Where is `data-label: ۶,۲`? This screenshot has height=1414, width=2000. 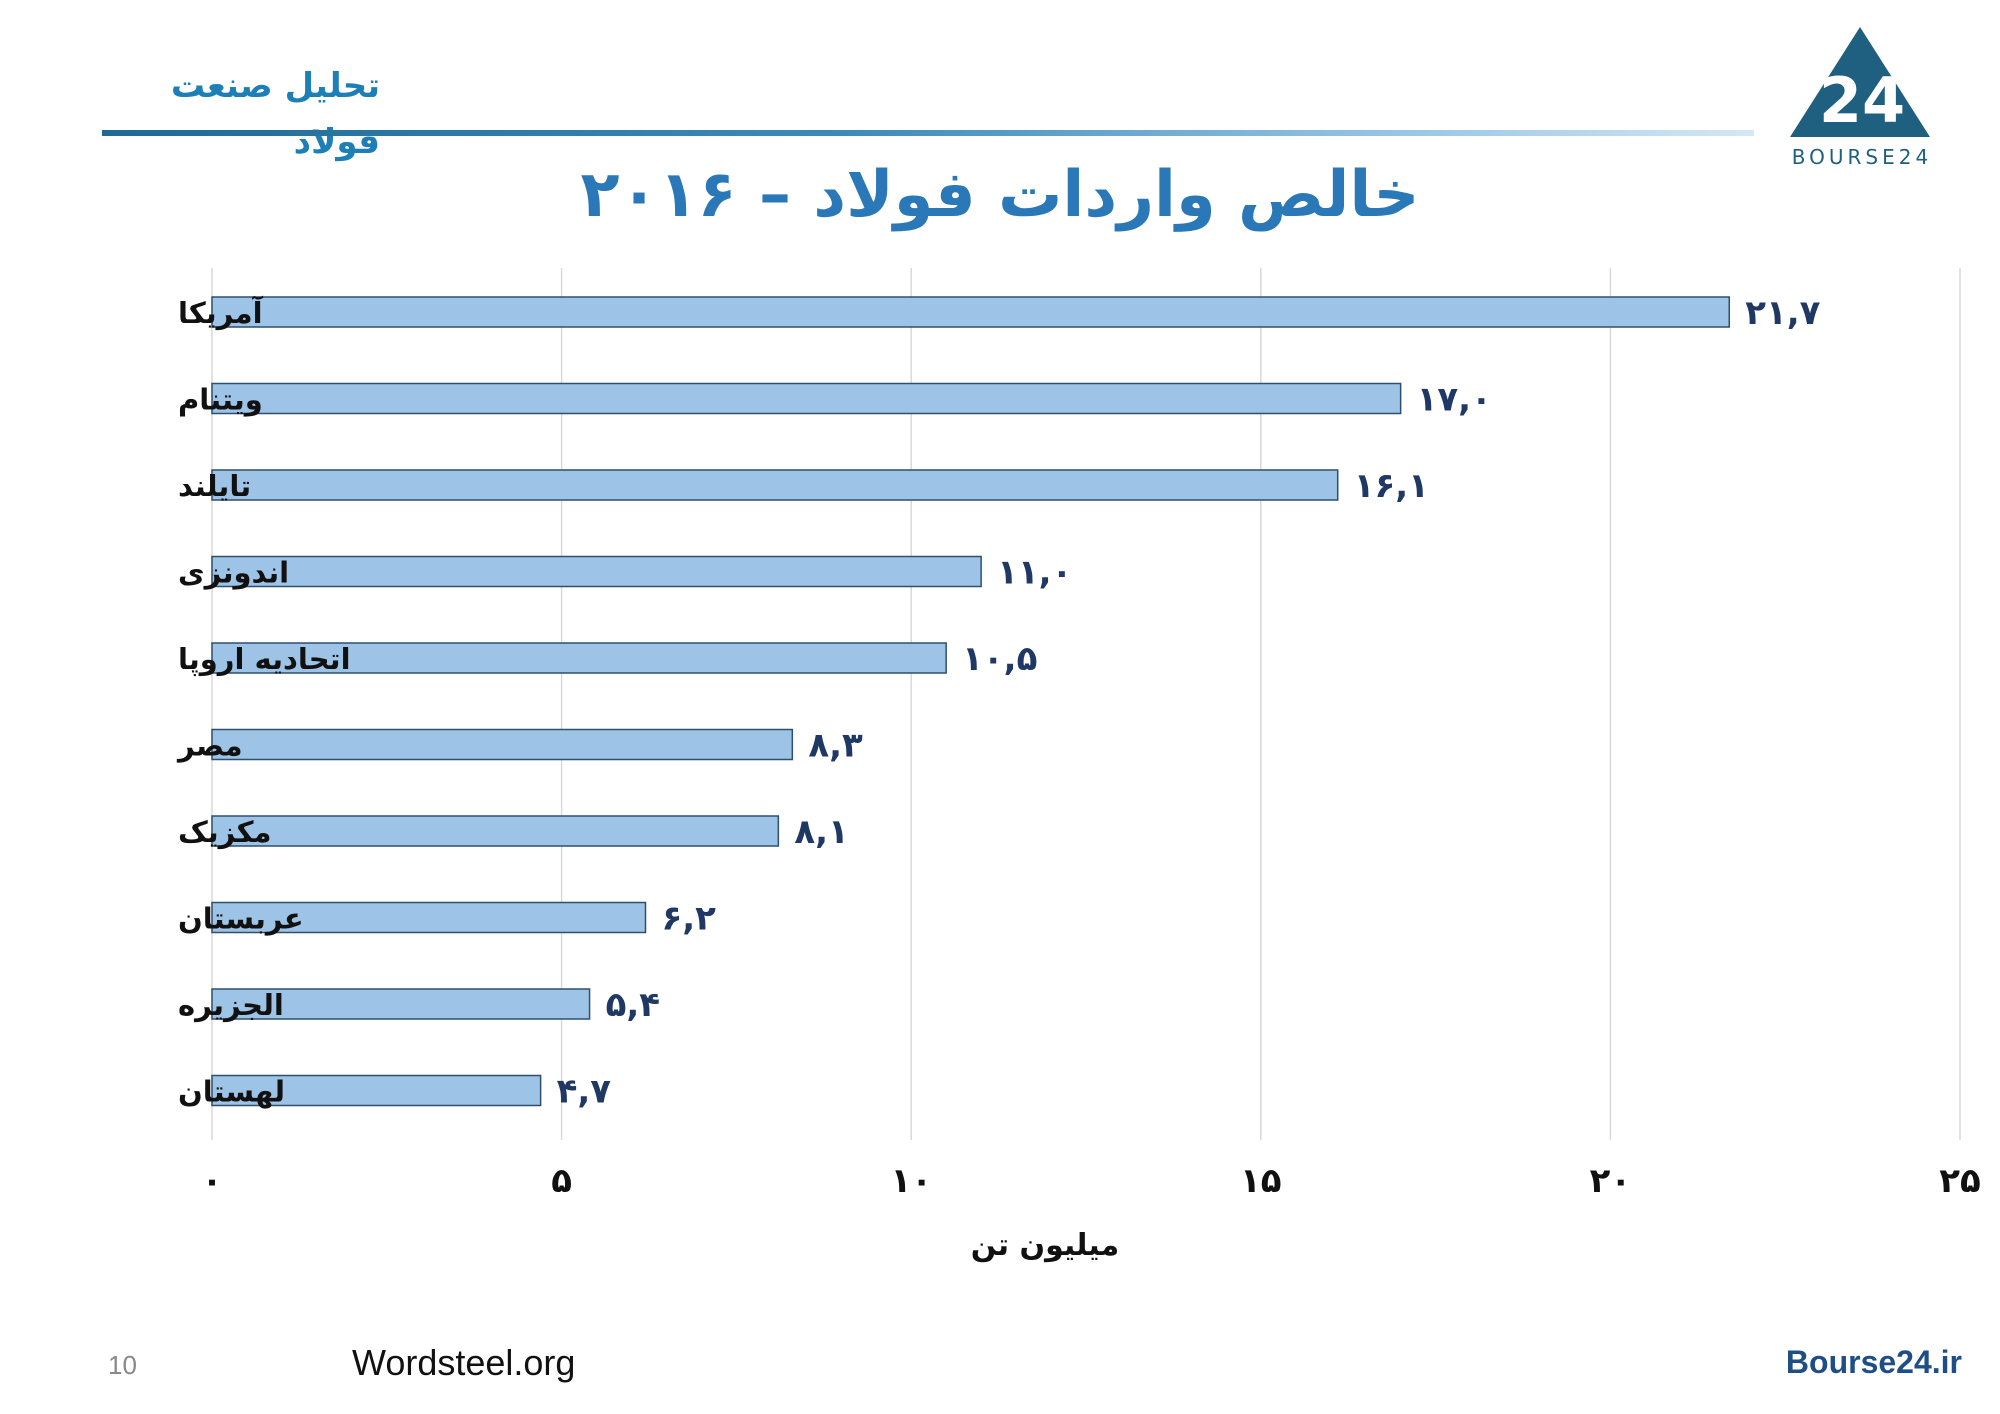 data-label: ۶,۲ is located at coordinates (689, 919).